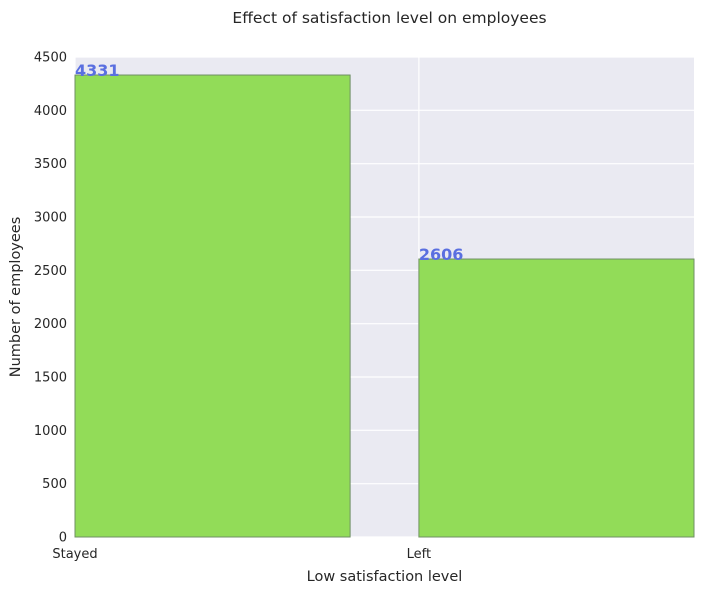 This screenshot has height=593, width=705. Describe the element at coordinates (50, 324) in the screenshot. I see `y-tick-label: 2000` at that location.